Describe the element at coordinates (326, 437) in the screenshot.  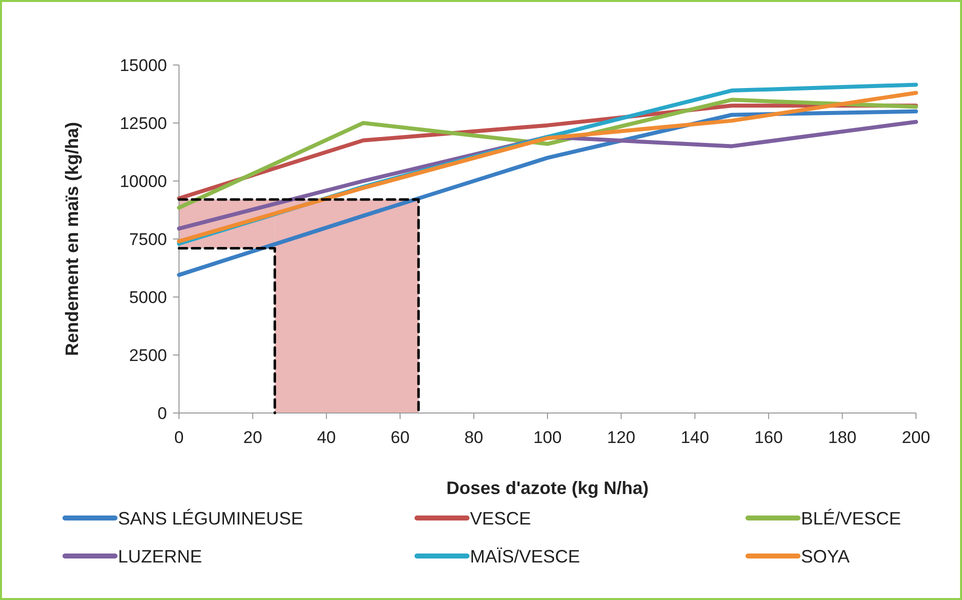
I see `x-tick-label: 40` at that location.